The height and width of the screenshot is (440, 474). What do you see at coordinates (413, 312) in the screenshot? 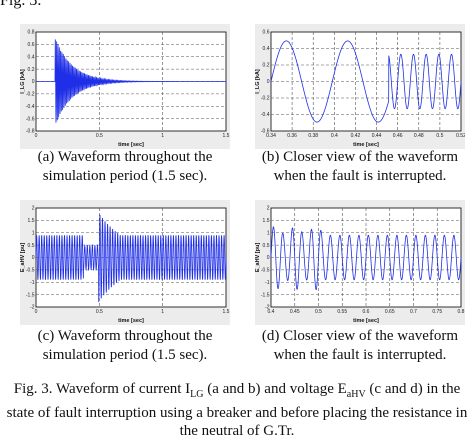
I see `plot-d-xtick-label: 0.7` at bounding box center [413, 312].